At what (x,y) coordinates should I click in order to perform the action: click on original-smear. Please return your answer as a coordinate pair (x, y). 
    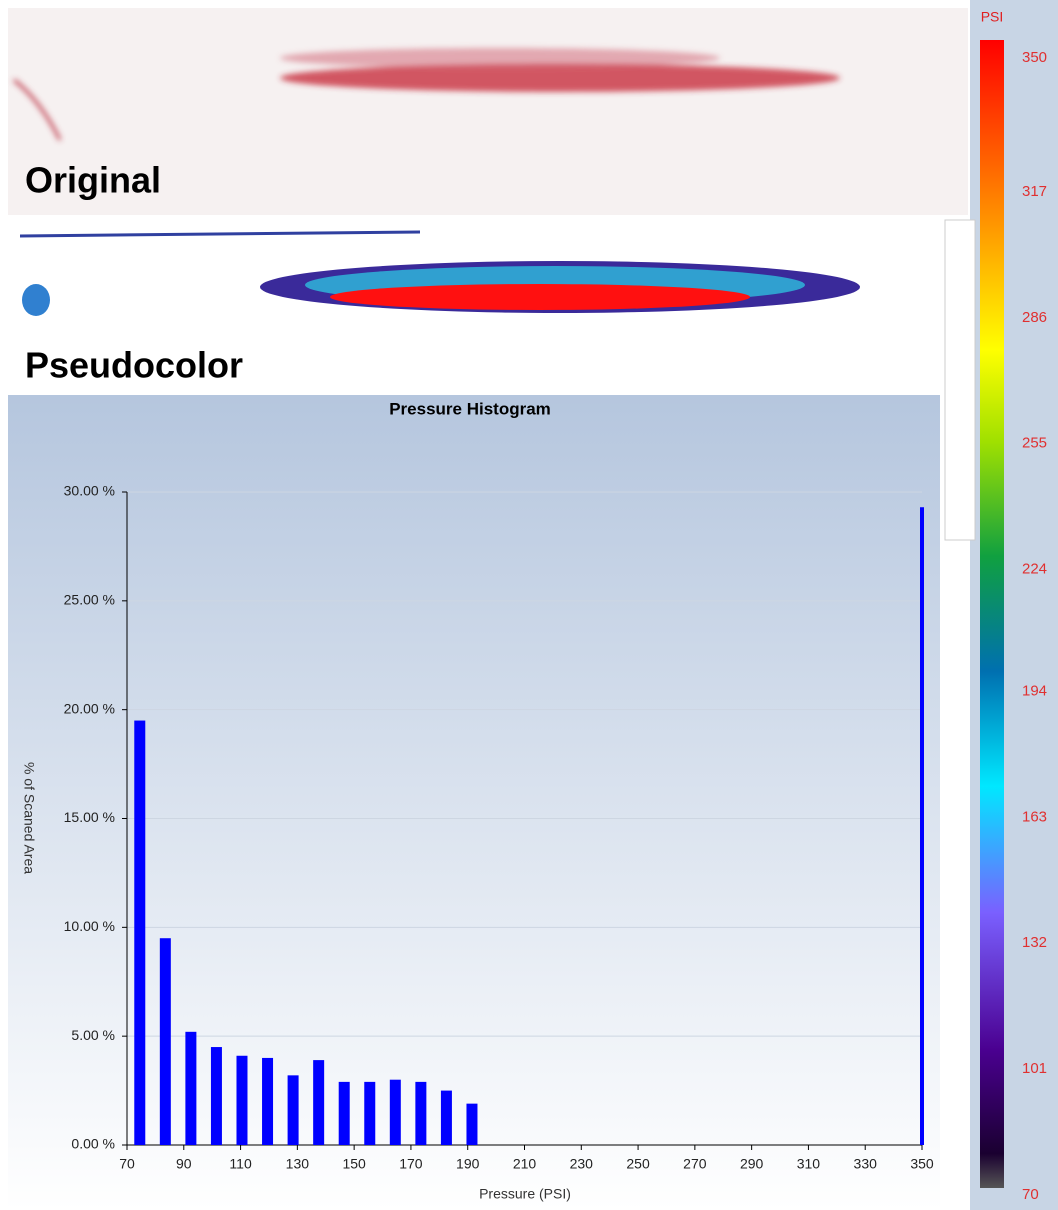
    Looking at the image, I should click on (426, 94).